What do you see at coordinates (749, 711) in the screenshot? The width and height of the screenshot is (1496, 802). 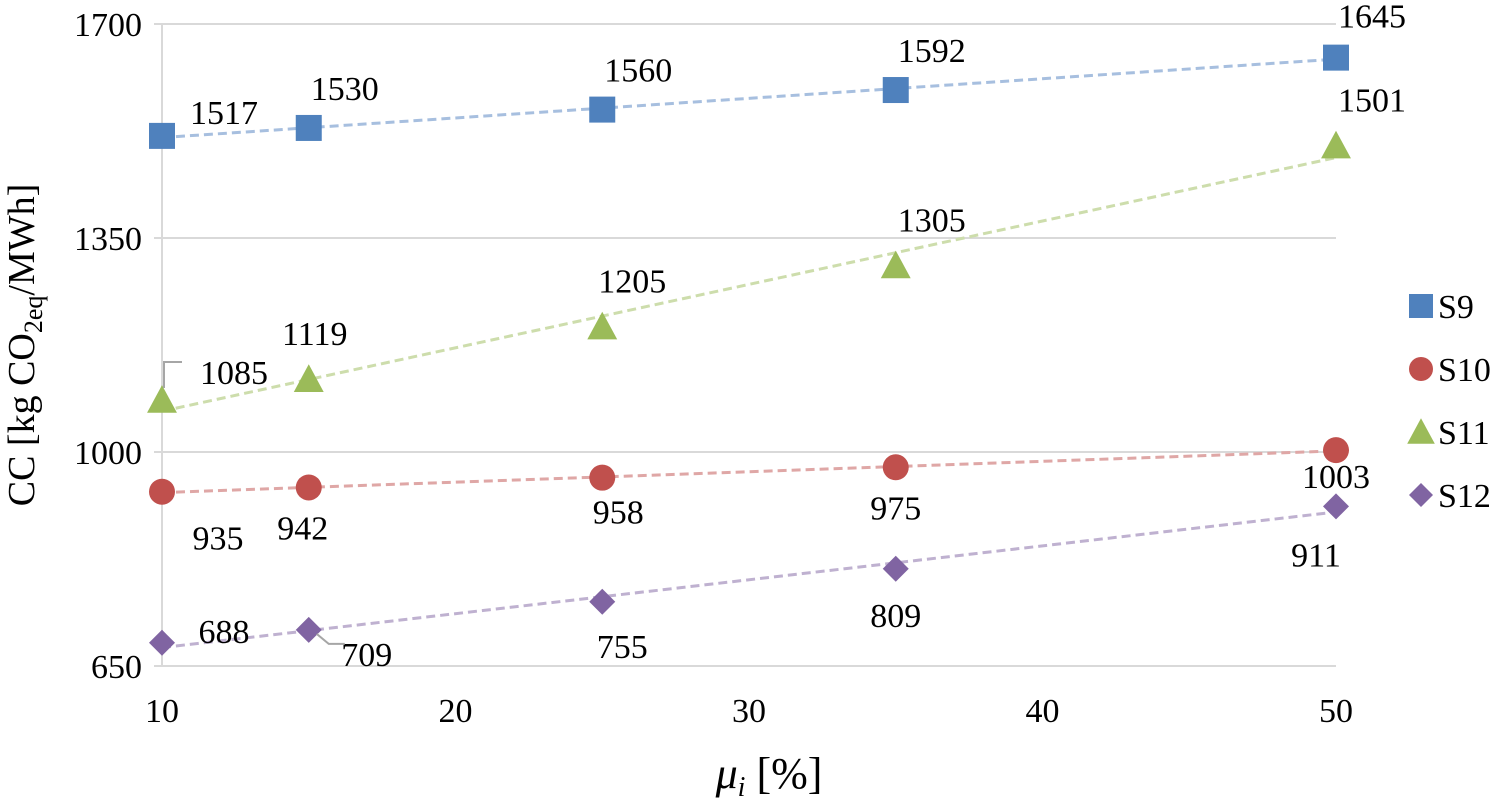 I see `x-tick-label: 30` at bounding box center [749, 711].